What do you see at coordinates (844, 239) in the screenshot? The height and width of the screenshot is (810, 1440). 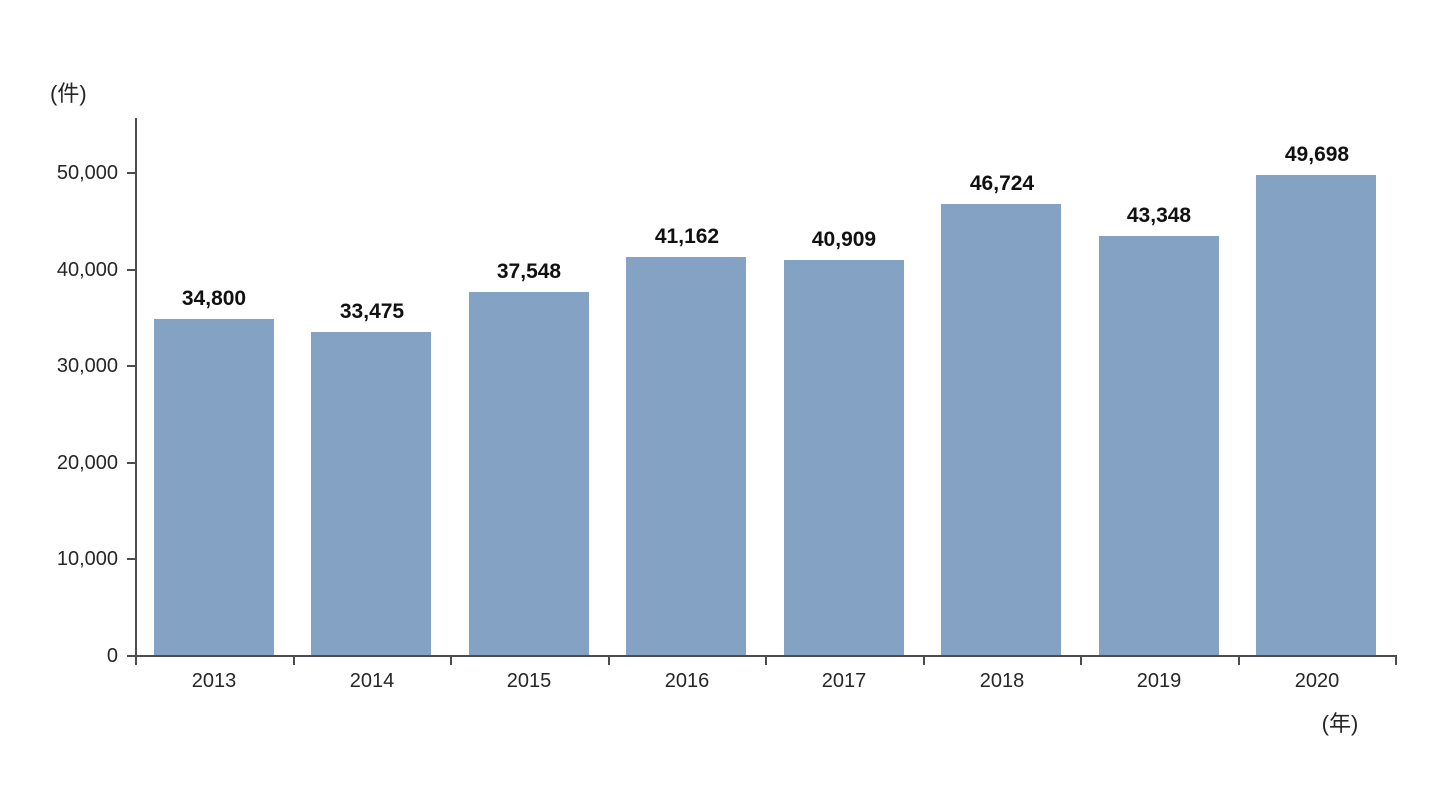 I see `bar-value-label: 40,909` at bounding box center [844, 239].